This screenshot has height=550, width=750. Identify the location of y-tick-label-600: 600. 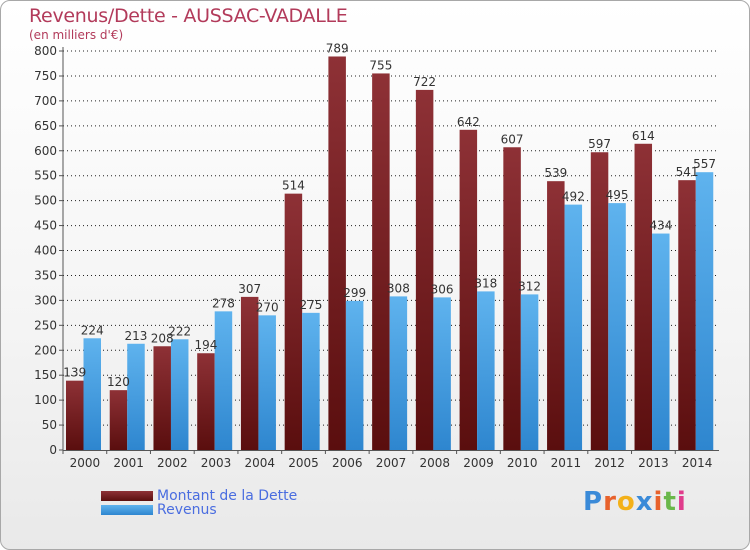
(45, 151).